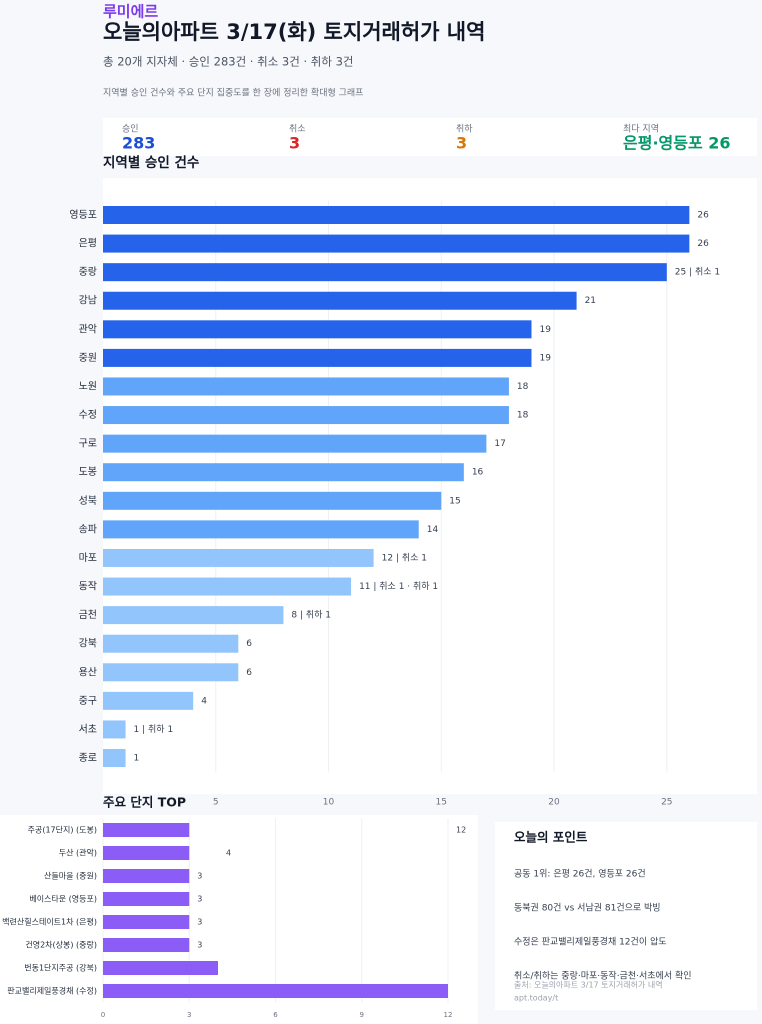 This screenshot has height=1024, width=762. I want to click on x-tick-label: 9, so click(362, 1015).